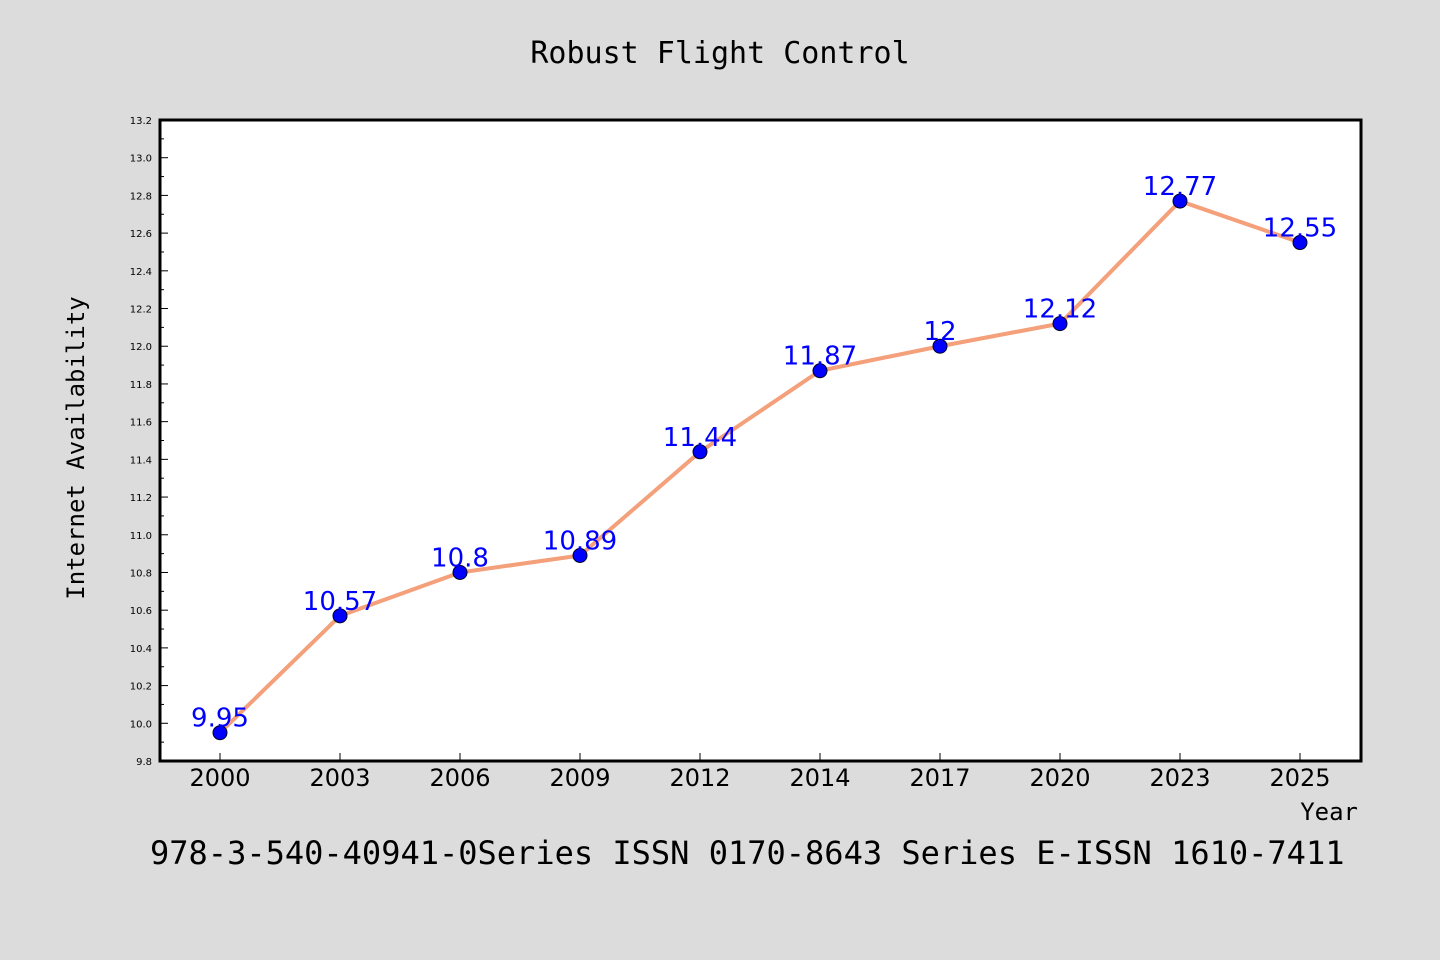 Image resolution: width=1440 pixels, height=960 pixels. Describe the element at coordinates (141, 536) in the screenshot. I see `y-tick-label: 11.0` at that location.